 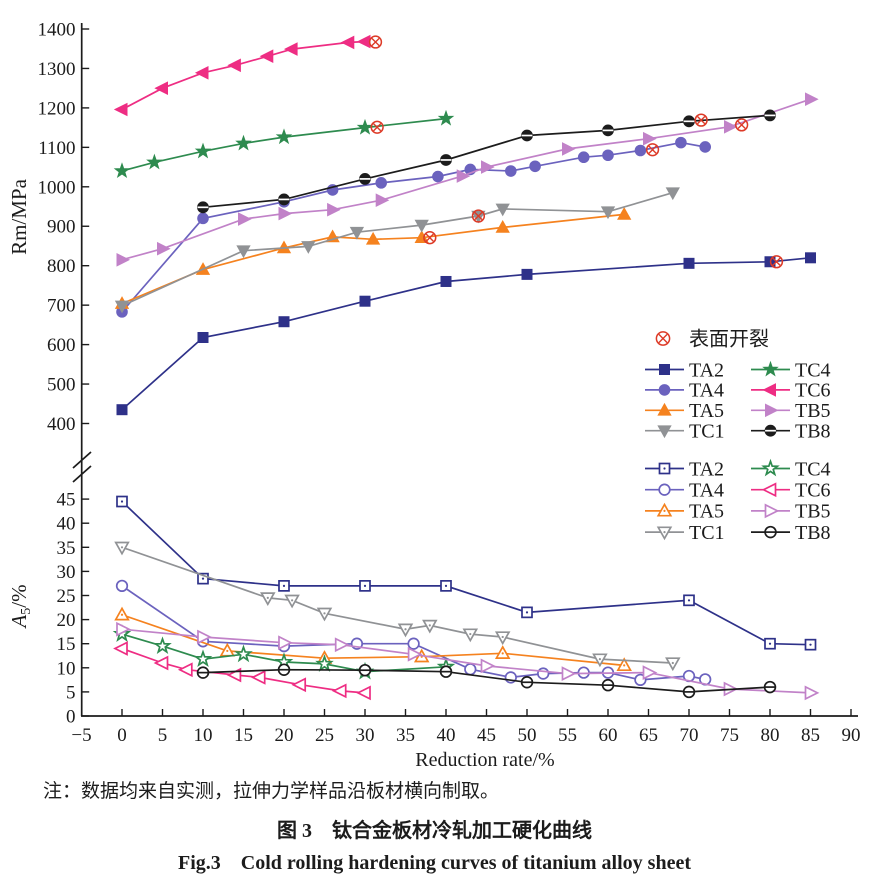 I want to click on y-axis-title-rm: Rm/MPa, so click(x=19, y=216).